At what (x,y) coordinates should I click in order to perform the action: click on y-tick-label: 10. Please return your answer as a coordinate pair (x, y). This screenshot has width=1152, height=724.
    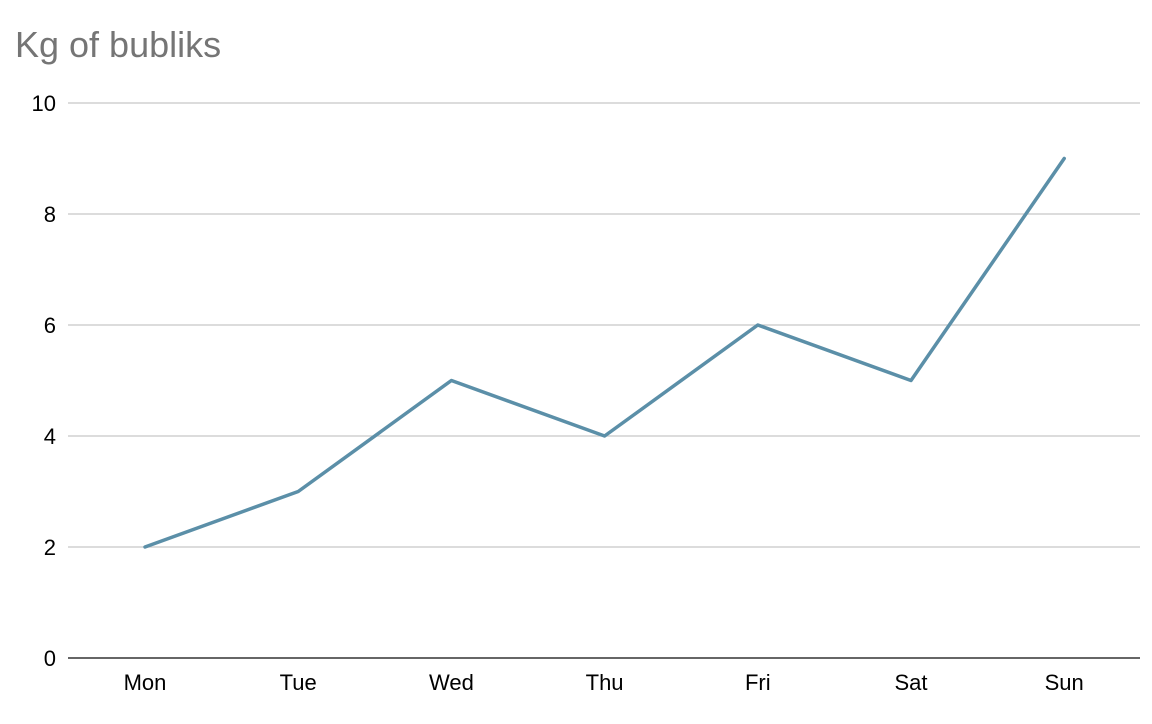
    Looking at the image, I should click on (44, 103).